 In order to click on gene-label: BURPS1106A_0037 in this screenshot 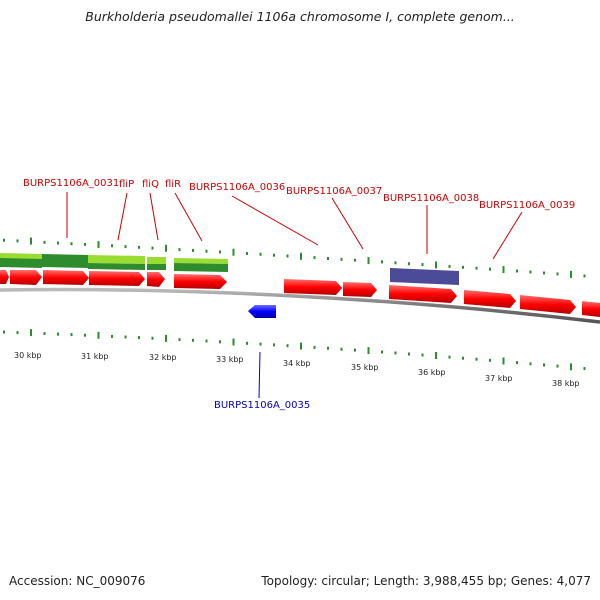, I will do `click(334, 191)`.